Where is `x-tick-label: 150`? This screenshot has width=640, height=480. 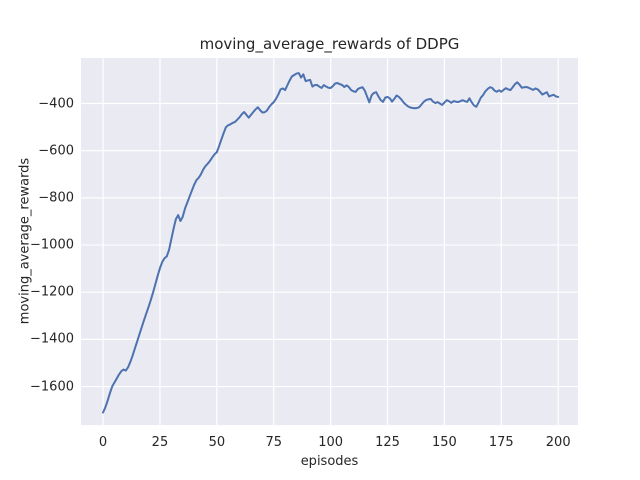 x-tick-label: 150 is located at coordinates (444, 442).